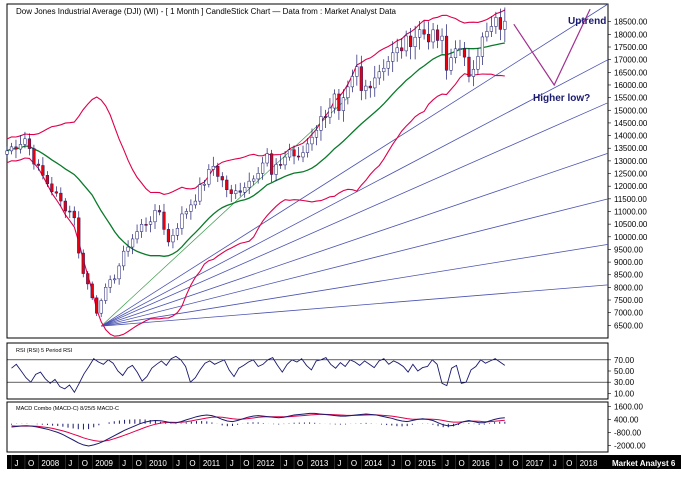  What do you see at coordinates (644, 462) in the screenshot?
I see `watermark-box` at bounding box center [644, 462].